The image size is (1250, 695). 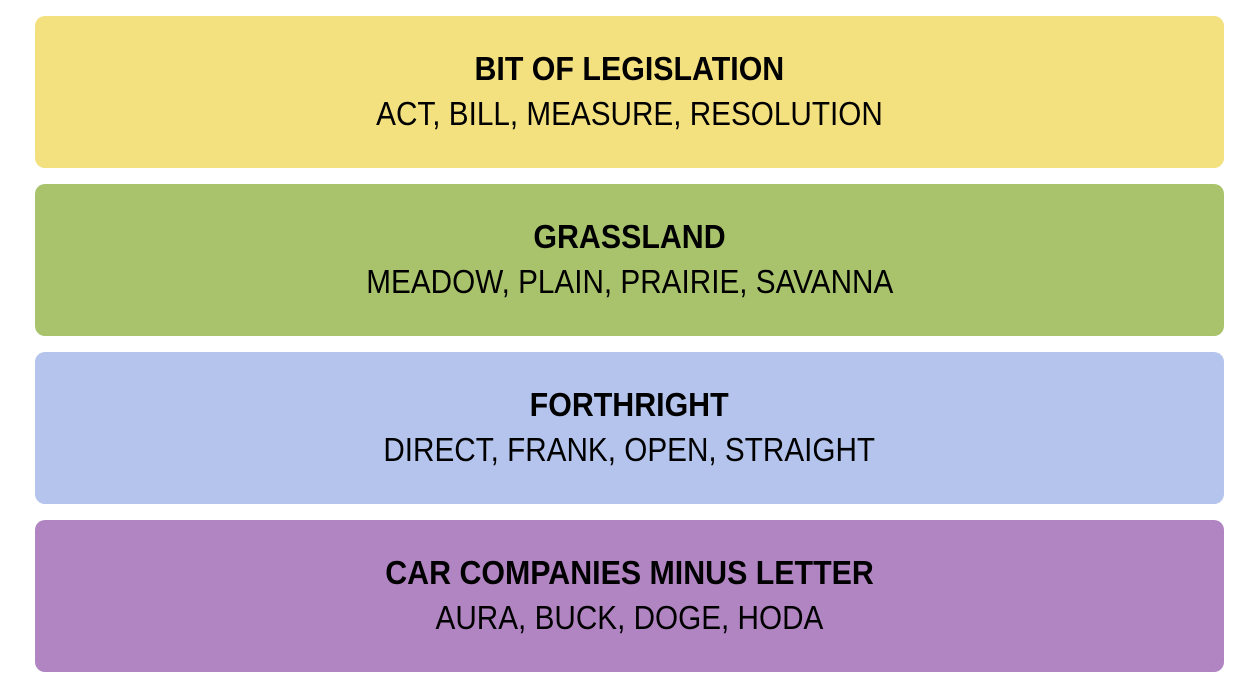 What do you see at coordinates (629, 68) in the screenshot?
I see `group-title: BIT OF LEGISLATION` at bounding box center [629, 68].